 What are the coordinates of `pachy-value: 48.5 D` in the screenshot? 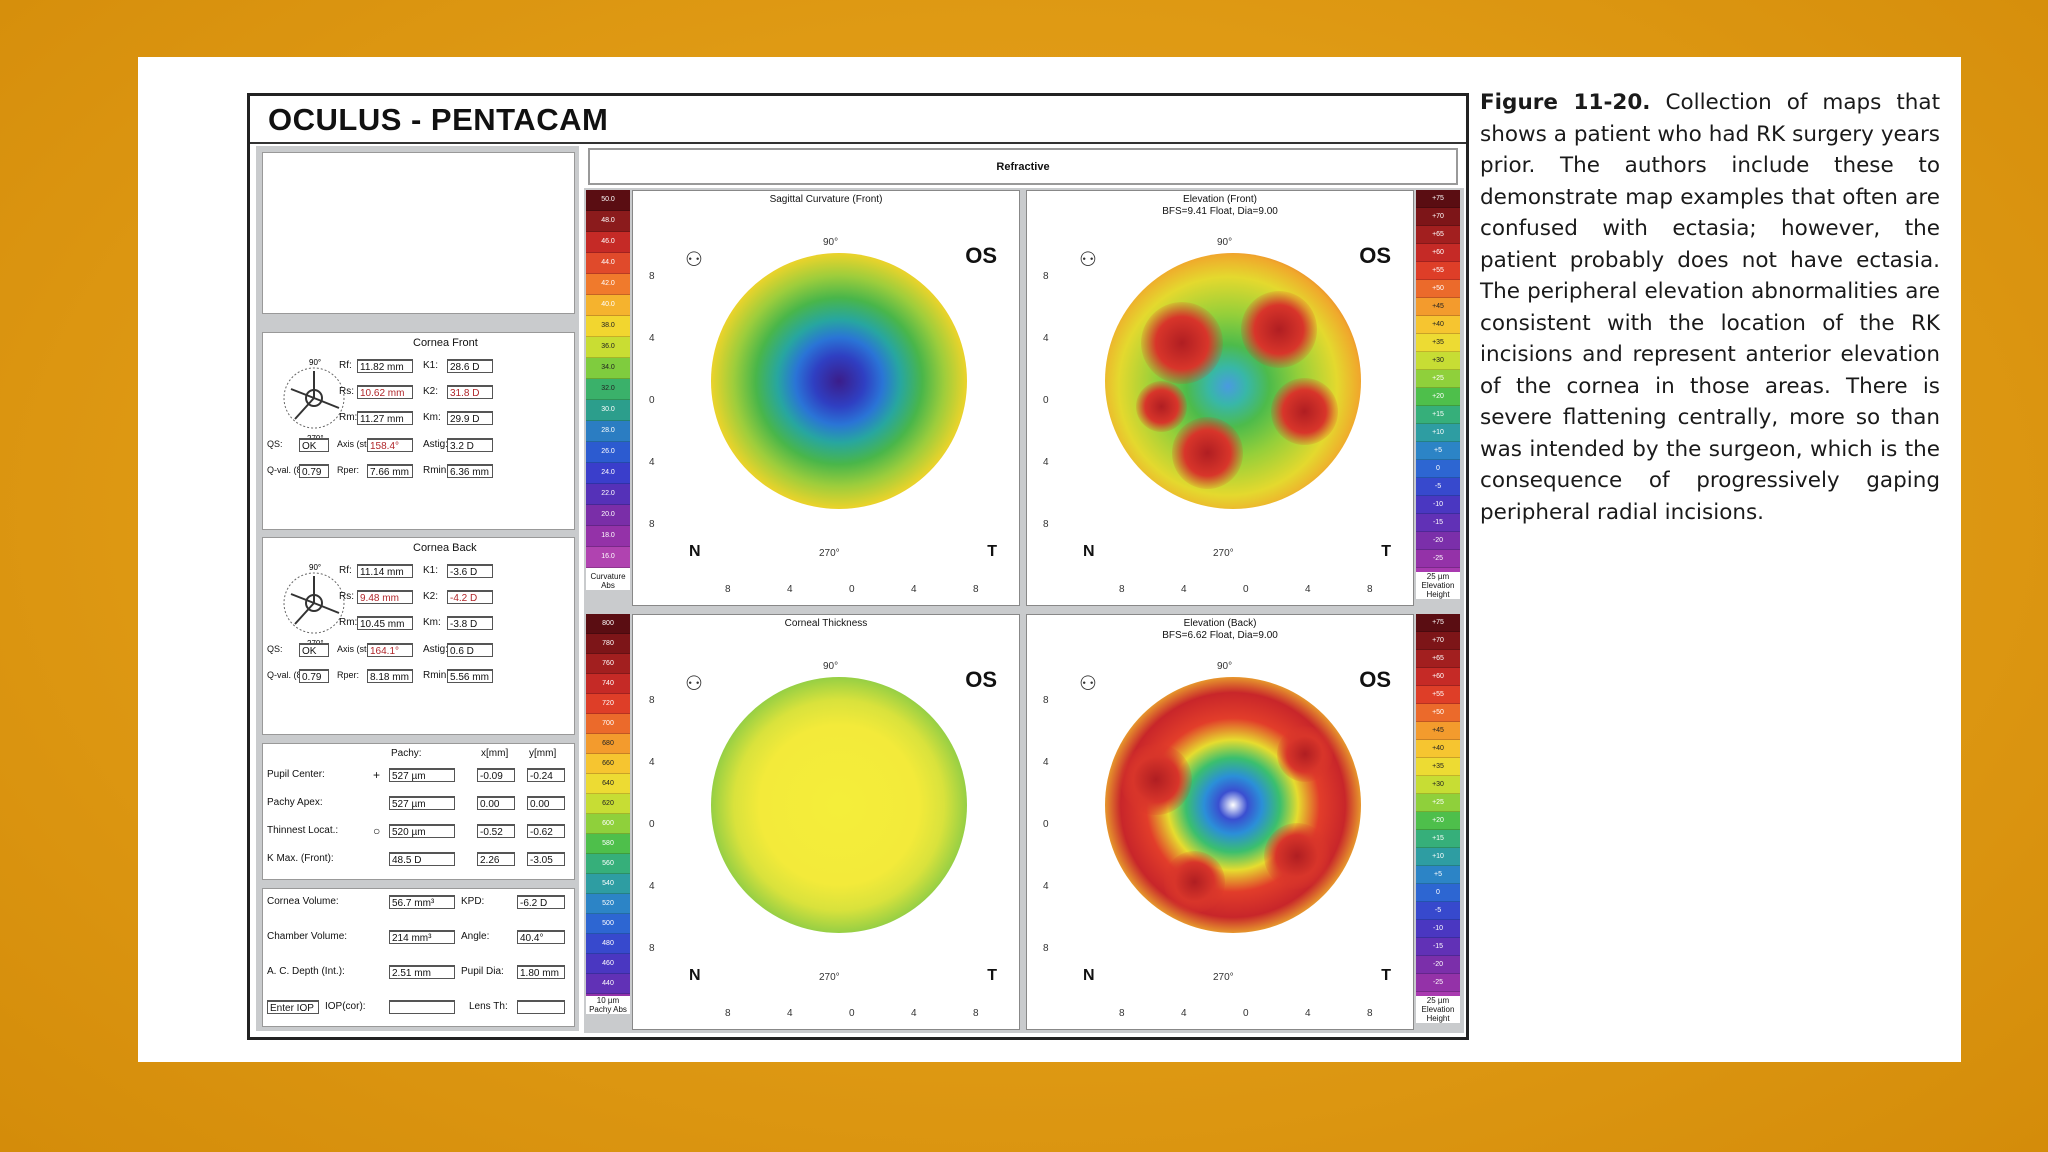 It's located at (422, 859).